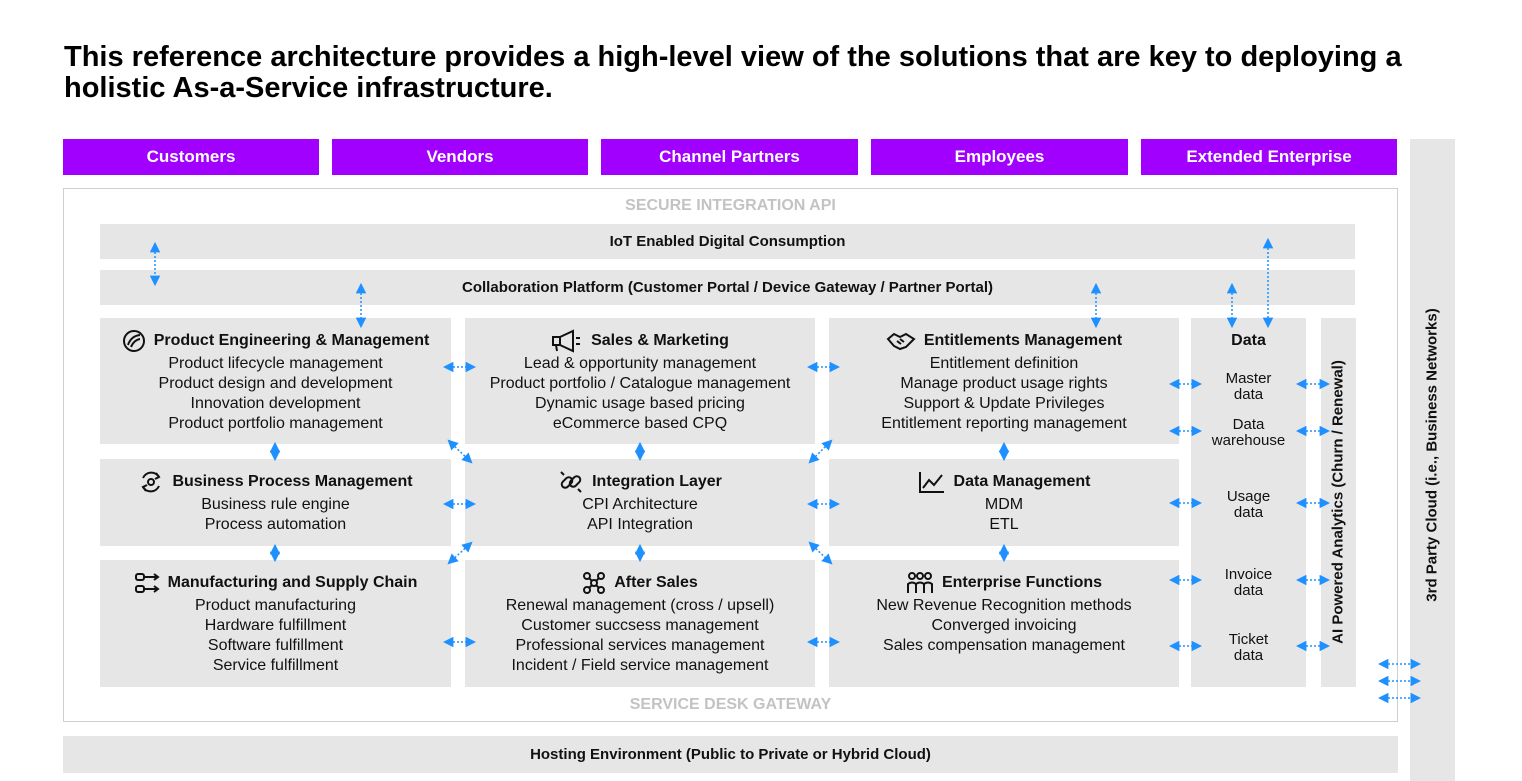 The width and height of the screenshot is (1522, 781). What do you see at coordinates (275, 524) in the screenshot?
I see `module-item: Process automation` at bounding box center [275, 524].